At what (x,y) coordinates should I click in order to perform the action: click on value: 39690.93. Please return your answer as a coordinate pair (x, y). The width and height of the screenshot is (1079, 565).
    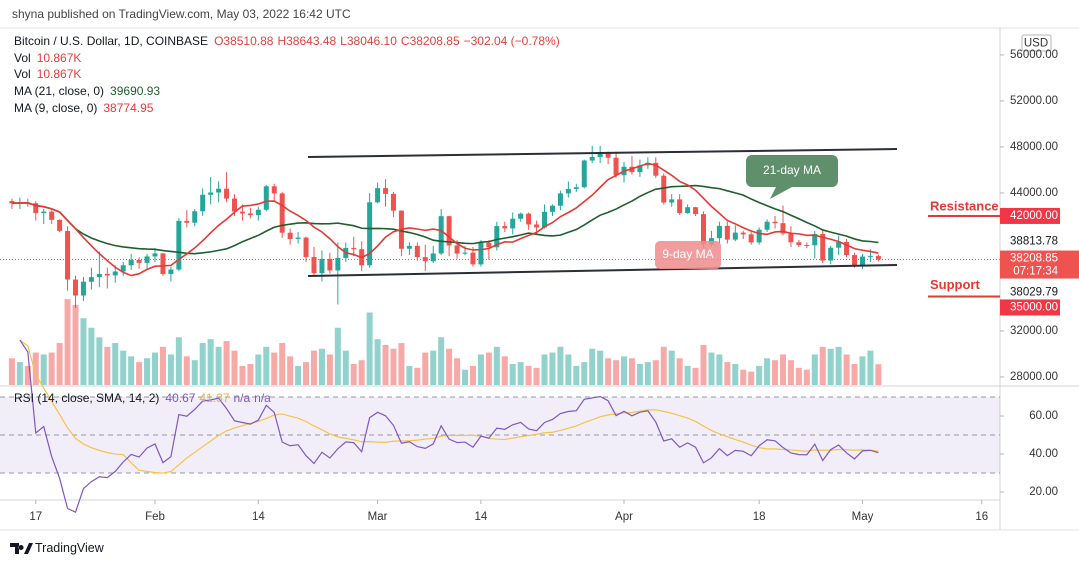
    Looking at the image, I should click on (135, 91).